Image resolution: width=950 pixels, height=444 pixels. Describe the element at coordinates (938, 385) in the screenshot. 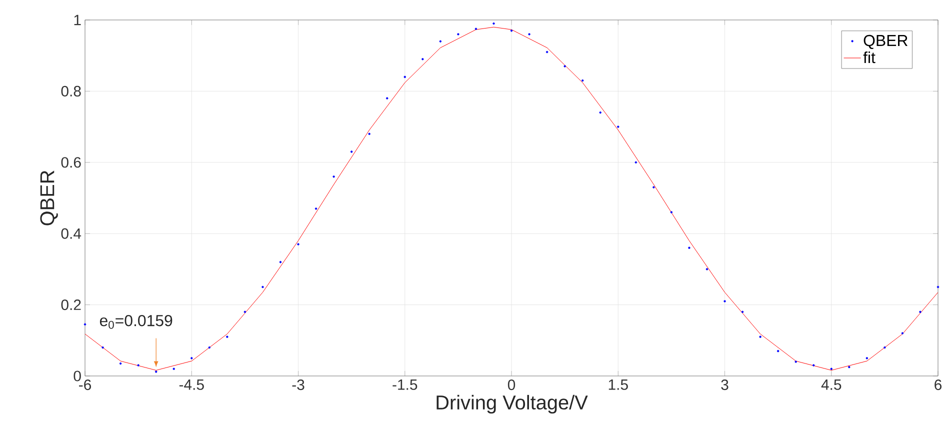

I see `x-tick-label: 6` at that location.